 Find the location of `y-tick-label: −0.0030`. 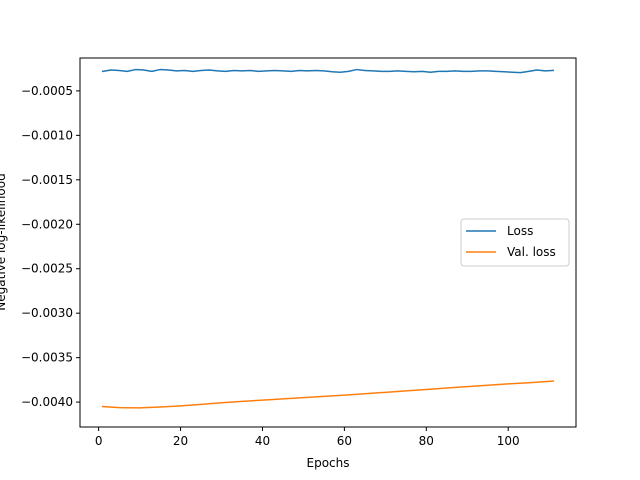

y-tick-label: −0.0030 is located at coordinates (47, 313).